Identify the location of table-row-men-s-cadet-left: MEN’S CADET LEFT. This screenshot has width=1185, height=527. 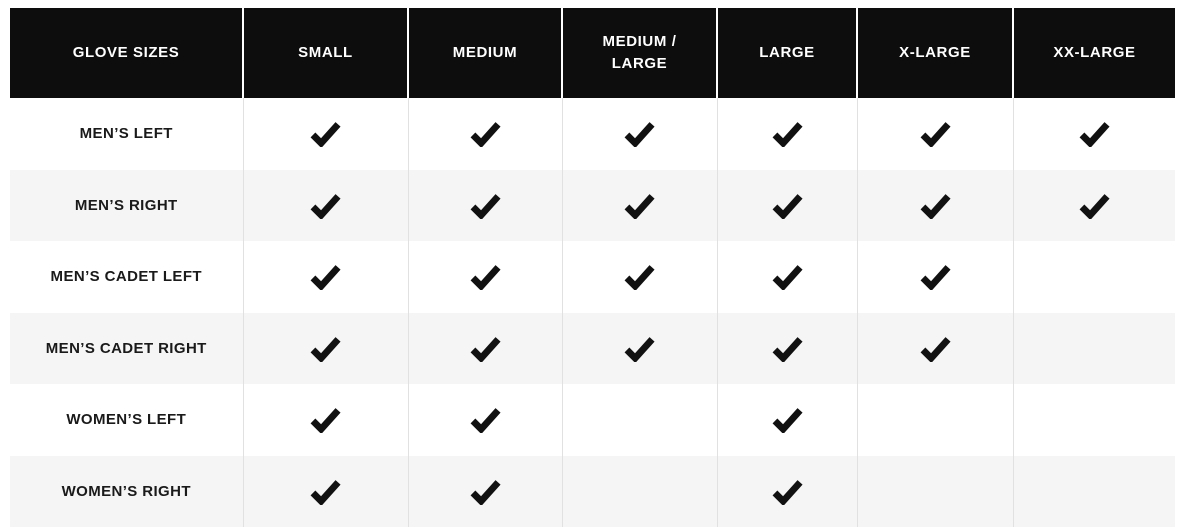
(592, 277).